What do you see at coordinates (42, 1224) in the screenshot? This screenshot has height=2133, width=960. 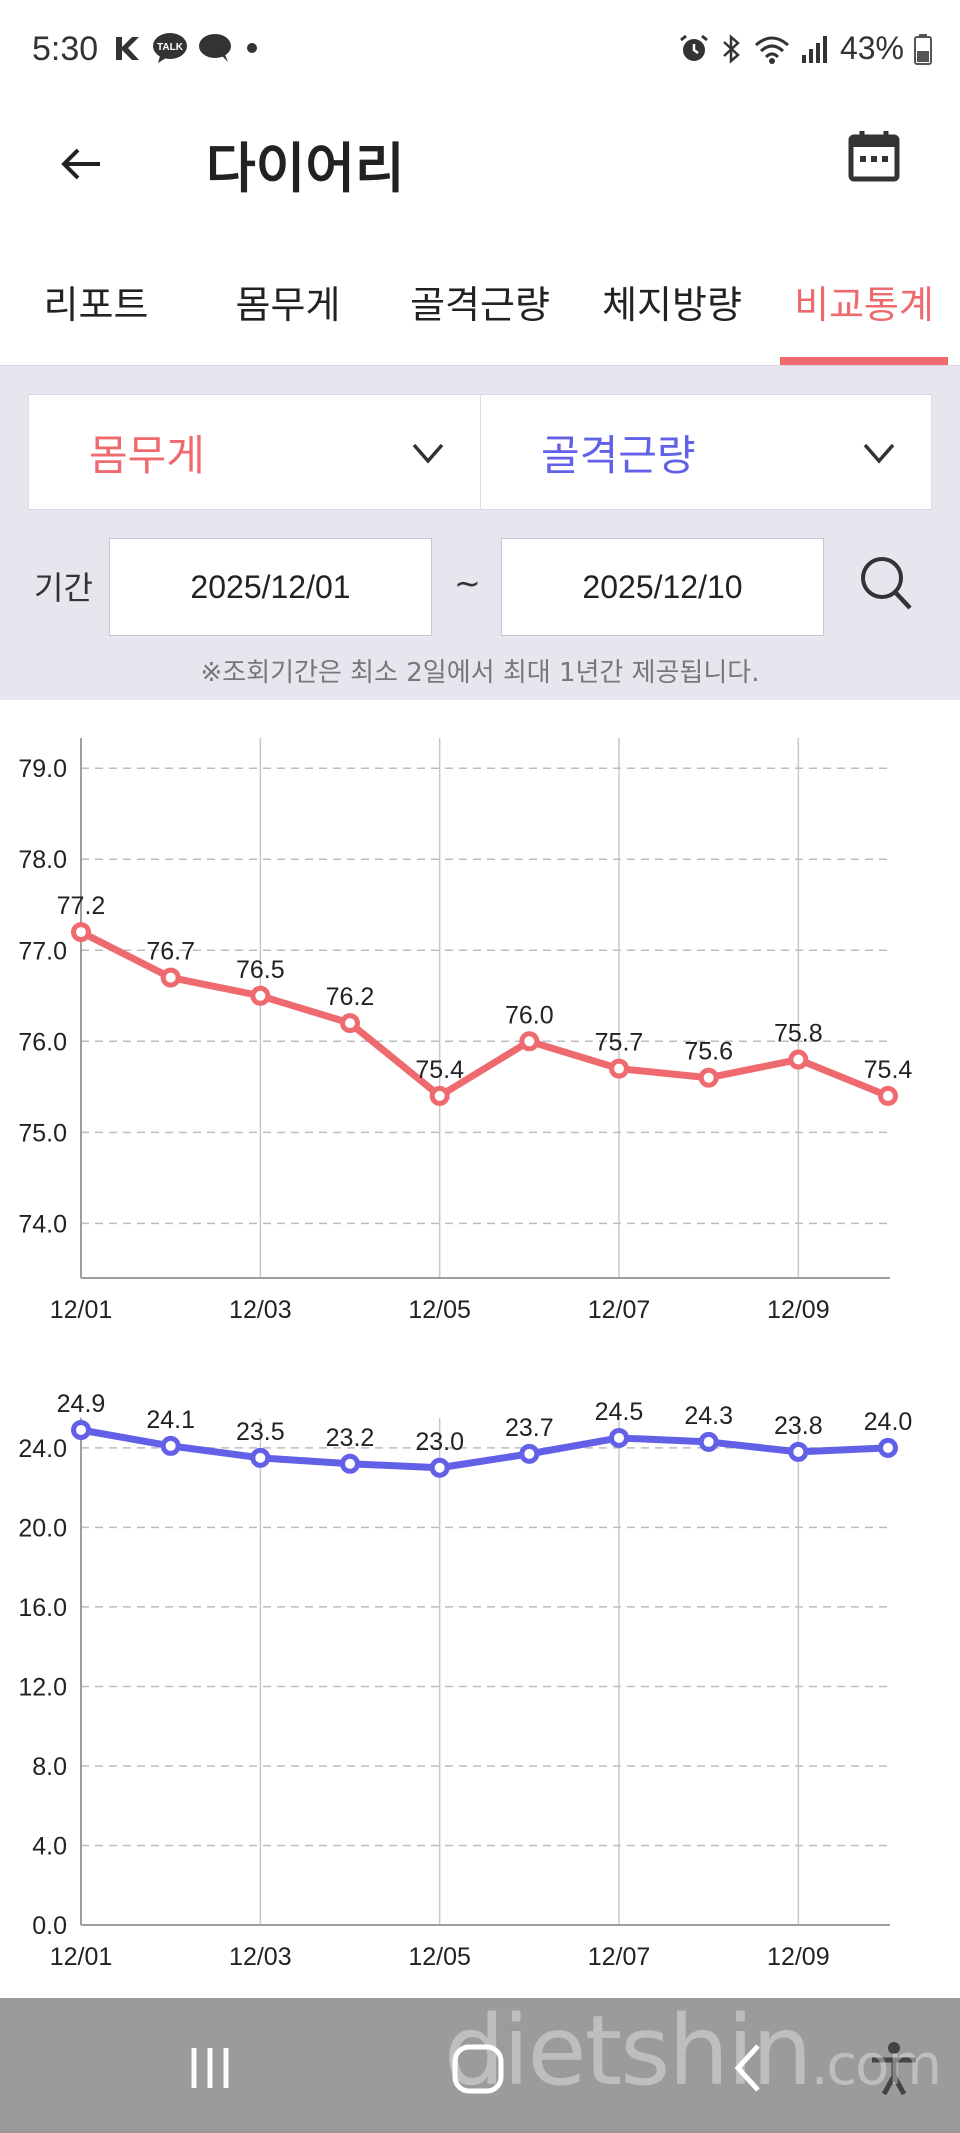 I see `y-tick-label: 74.0` at bounding box center [42, 1224].